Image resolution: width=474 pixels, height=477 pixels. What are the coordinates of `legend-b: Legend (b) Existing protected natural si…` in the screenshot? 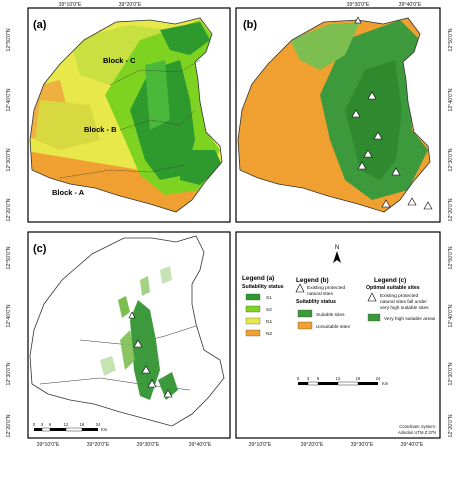 It's located at (322, 303).